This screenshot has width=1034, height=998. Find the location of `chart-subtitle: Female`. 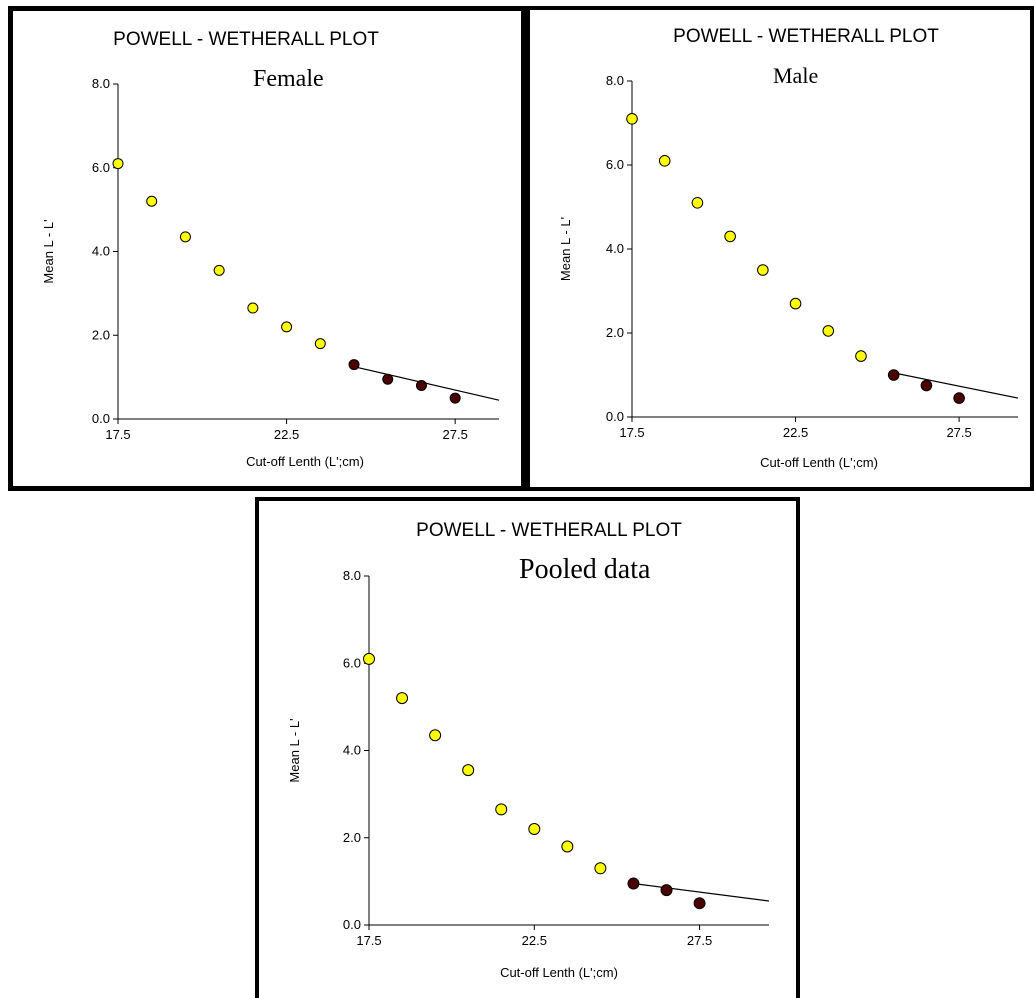

chart-subtitle: Female is located at coordinates (288, 79).